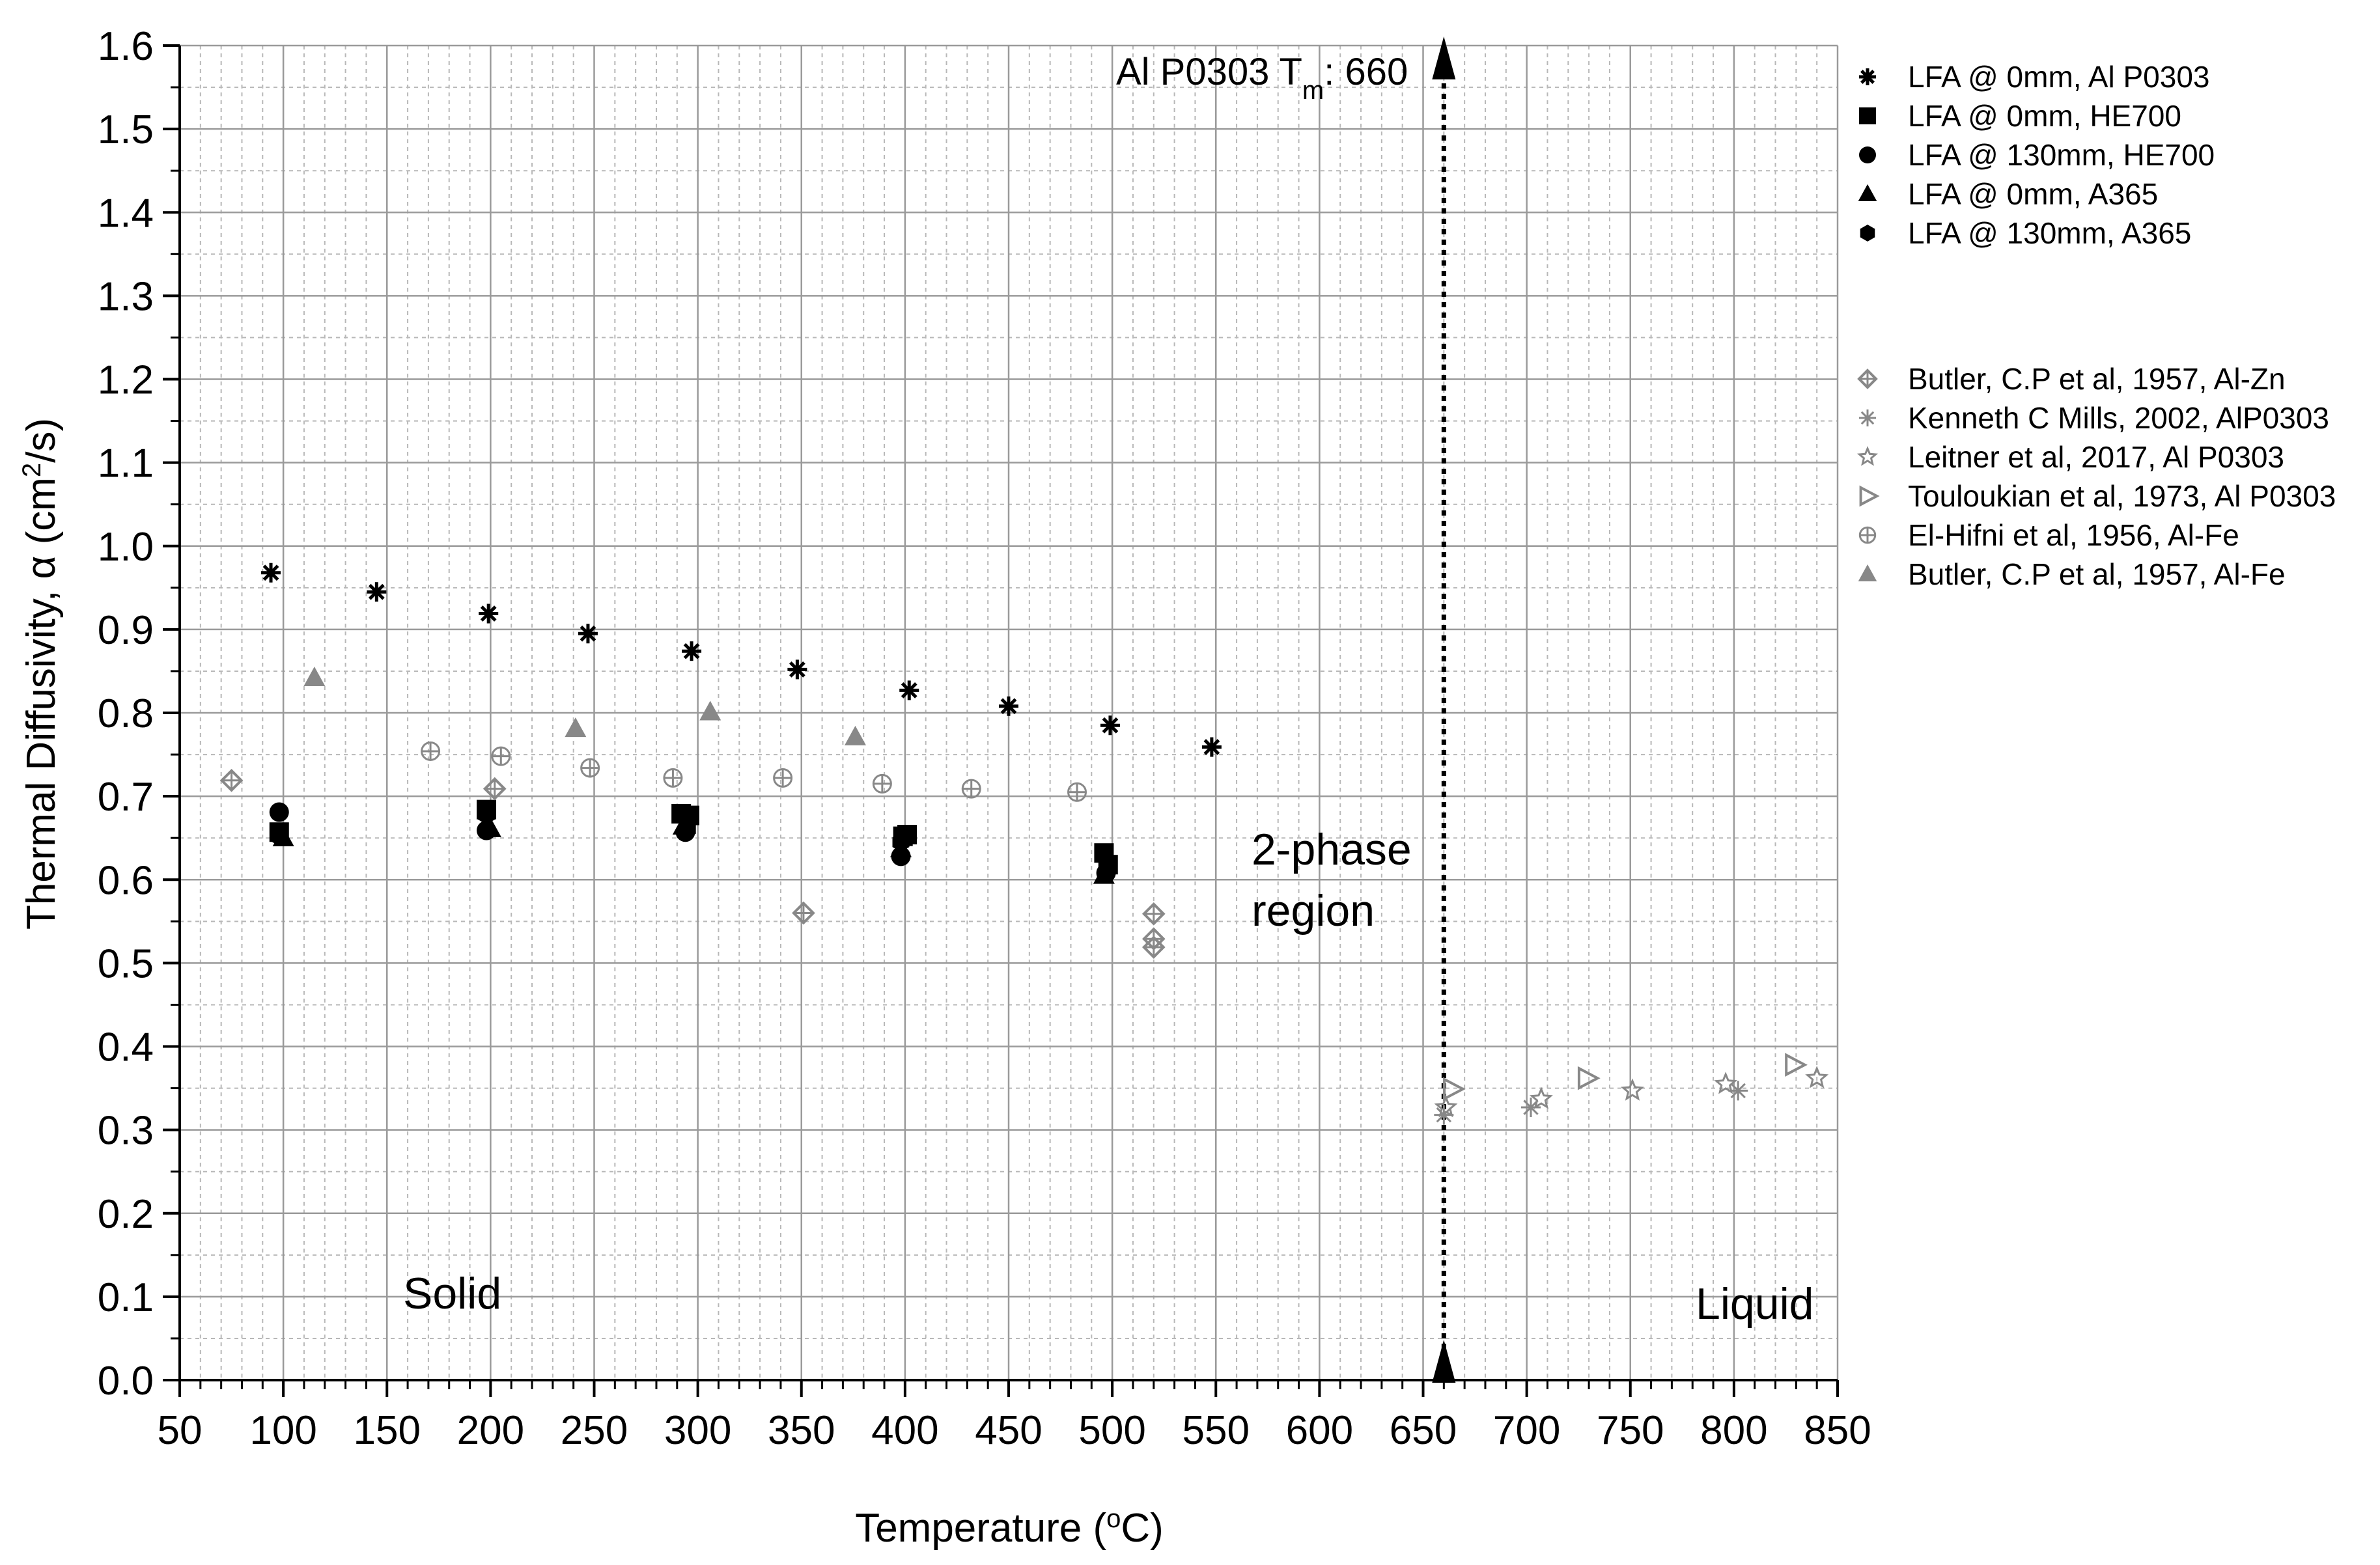 The image size is (2380, 1565). Describe the element at coordinates (126, 1381) in the screenshot. I see `y-tick-label: 0.0` at that location.